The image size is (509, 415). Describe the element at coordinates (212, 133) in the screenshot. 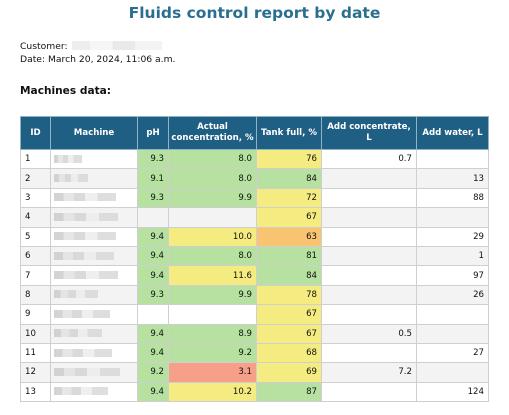

I see `column-header-concentration: Actual concentration, %` at that location.